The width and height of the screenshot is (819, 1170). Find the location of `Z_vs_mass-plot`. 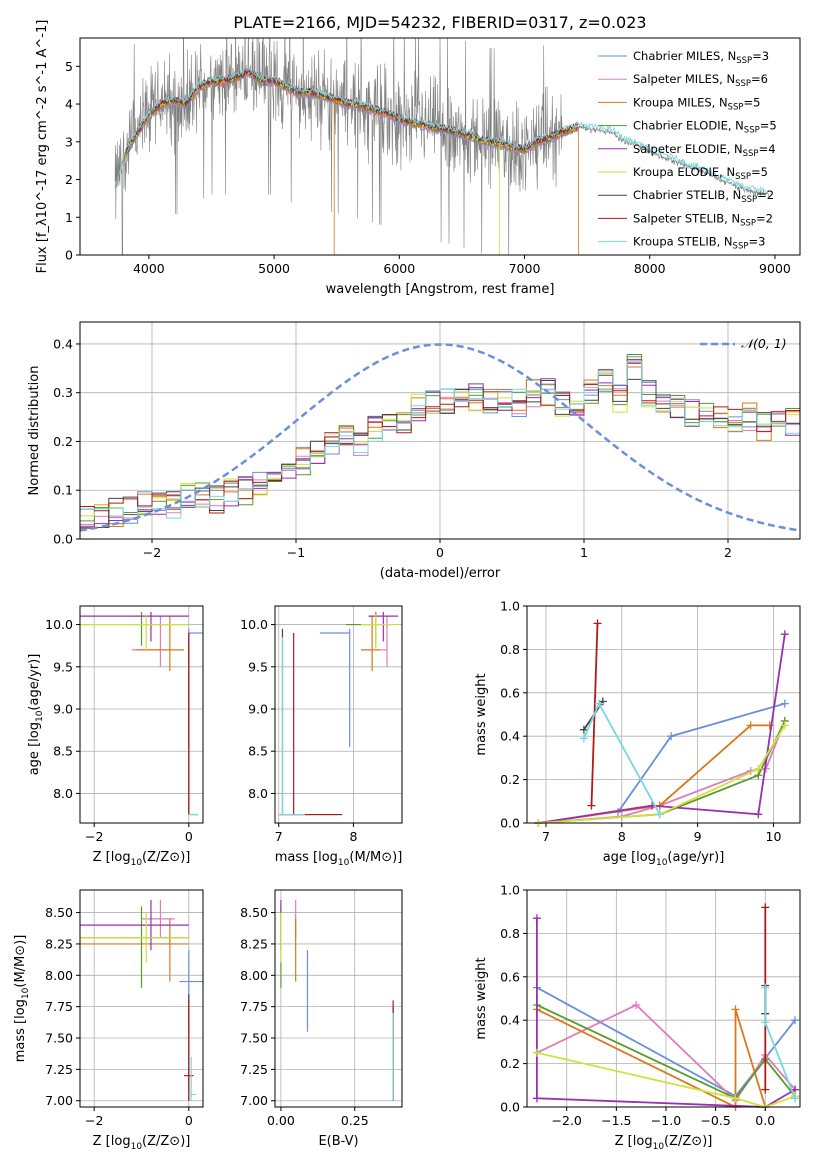

Z_vs_mass-plot is located at coordinates (141, 1000).